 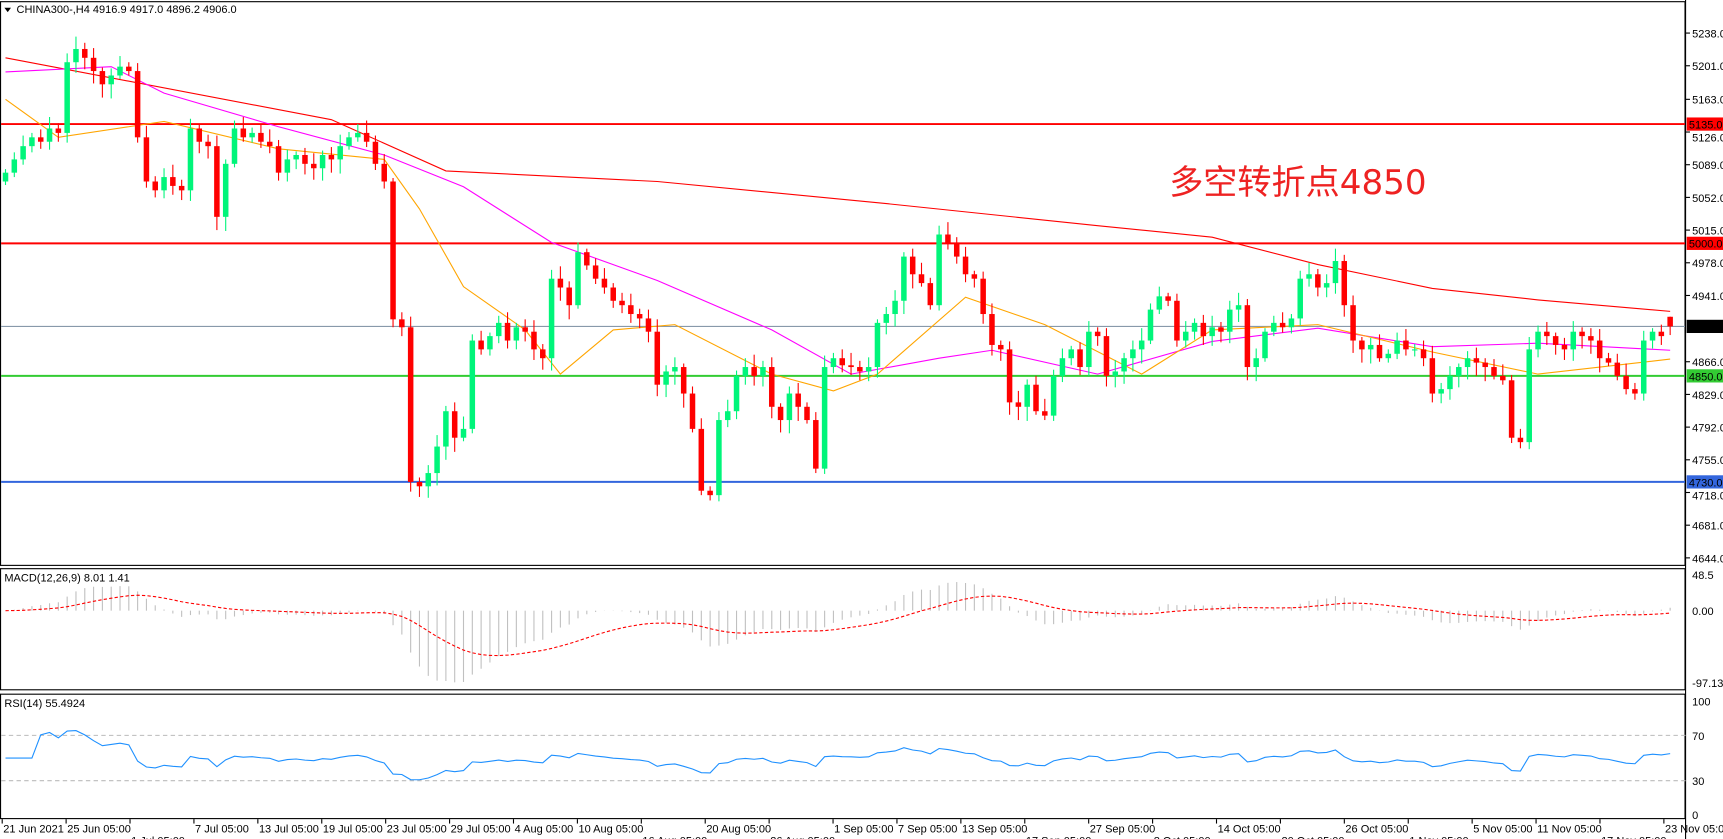 What do you see at coordinates (1698, 737) in the screenshot?
I see `rsi-axis-label: 70` at bounding box center [1698, 737].